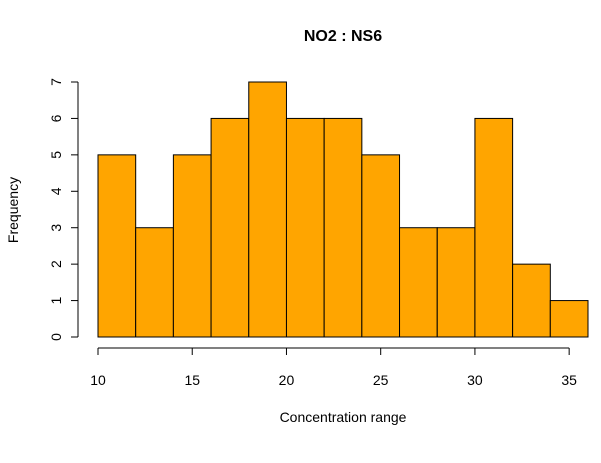  Describe the element at coordinates (56, 337) in the screenshot. I see `y-tick-label: 0` at that location.